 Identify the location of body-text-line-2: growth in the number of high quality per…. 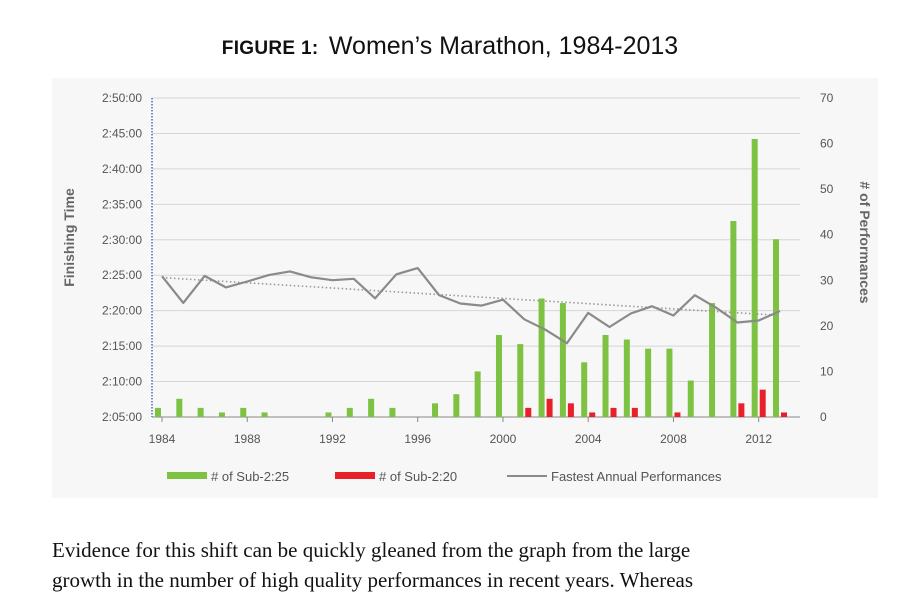
(373, 580).